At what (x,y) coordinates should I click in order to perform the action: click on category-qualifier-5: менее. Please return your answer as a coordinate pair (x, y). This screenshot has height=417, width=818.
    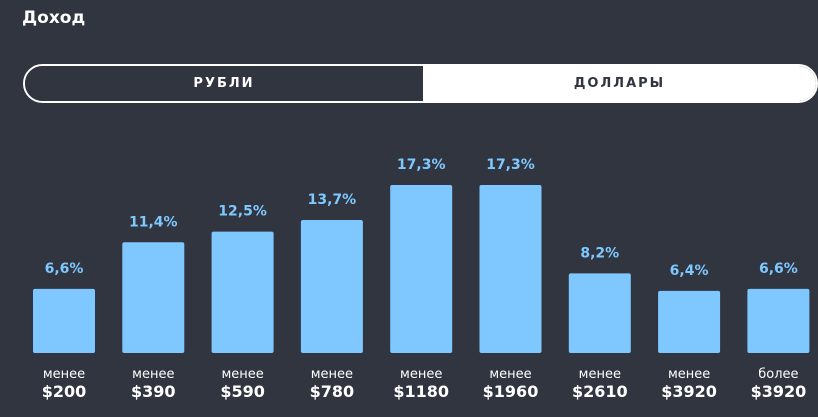
    Looking at the image, I should click on (510, 374).